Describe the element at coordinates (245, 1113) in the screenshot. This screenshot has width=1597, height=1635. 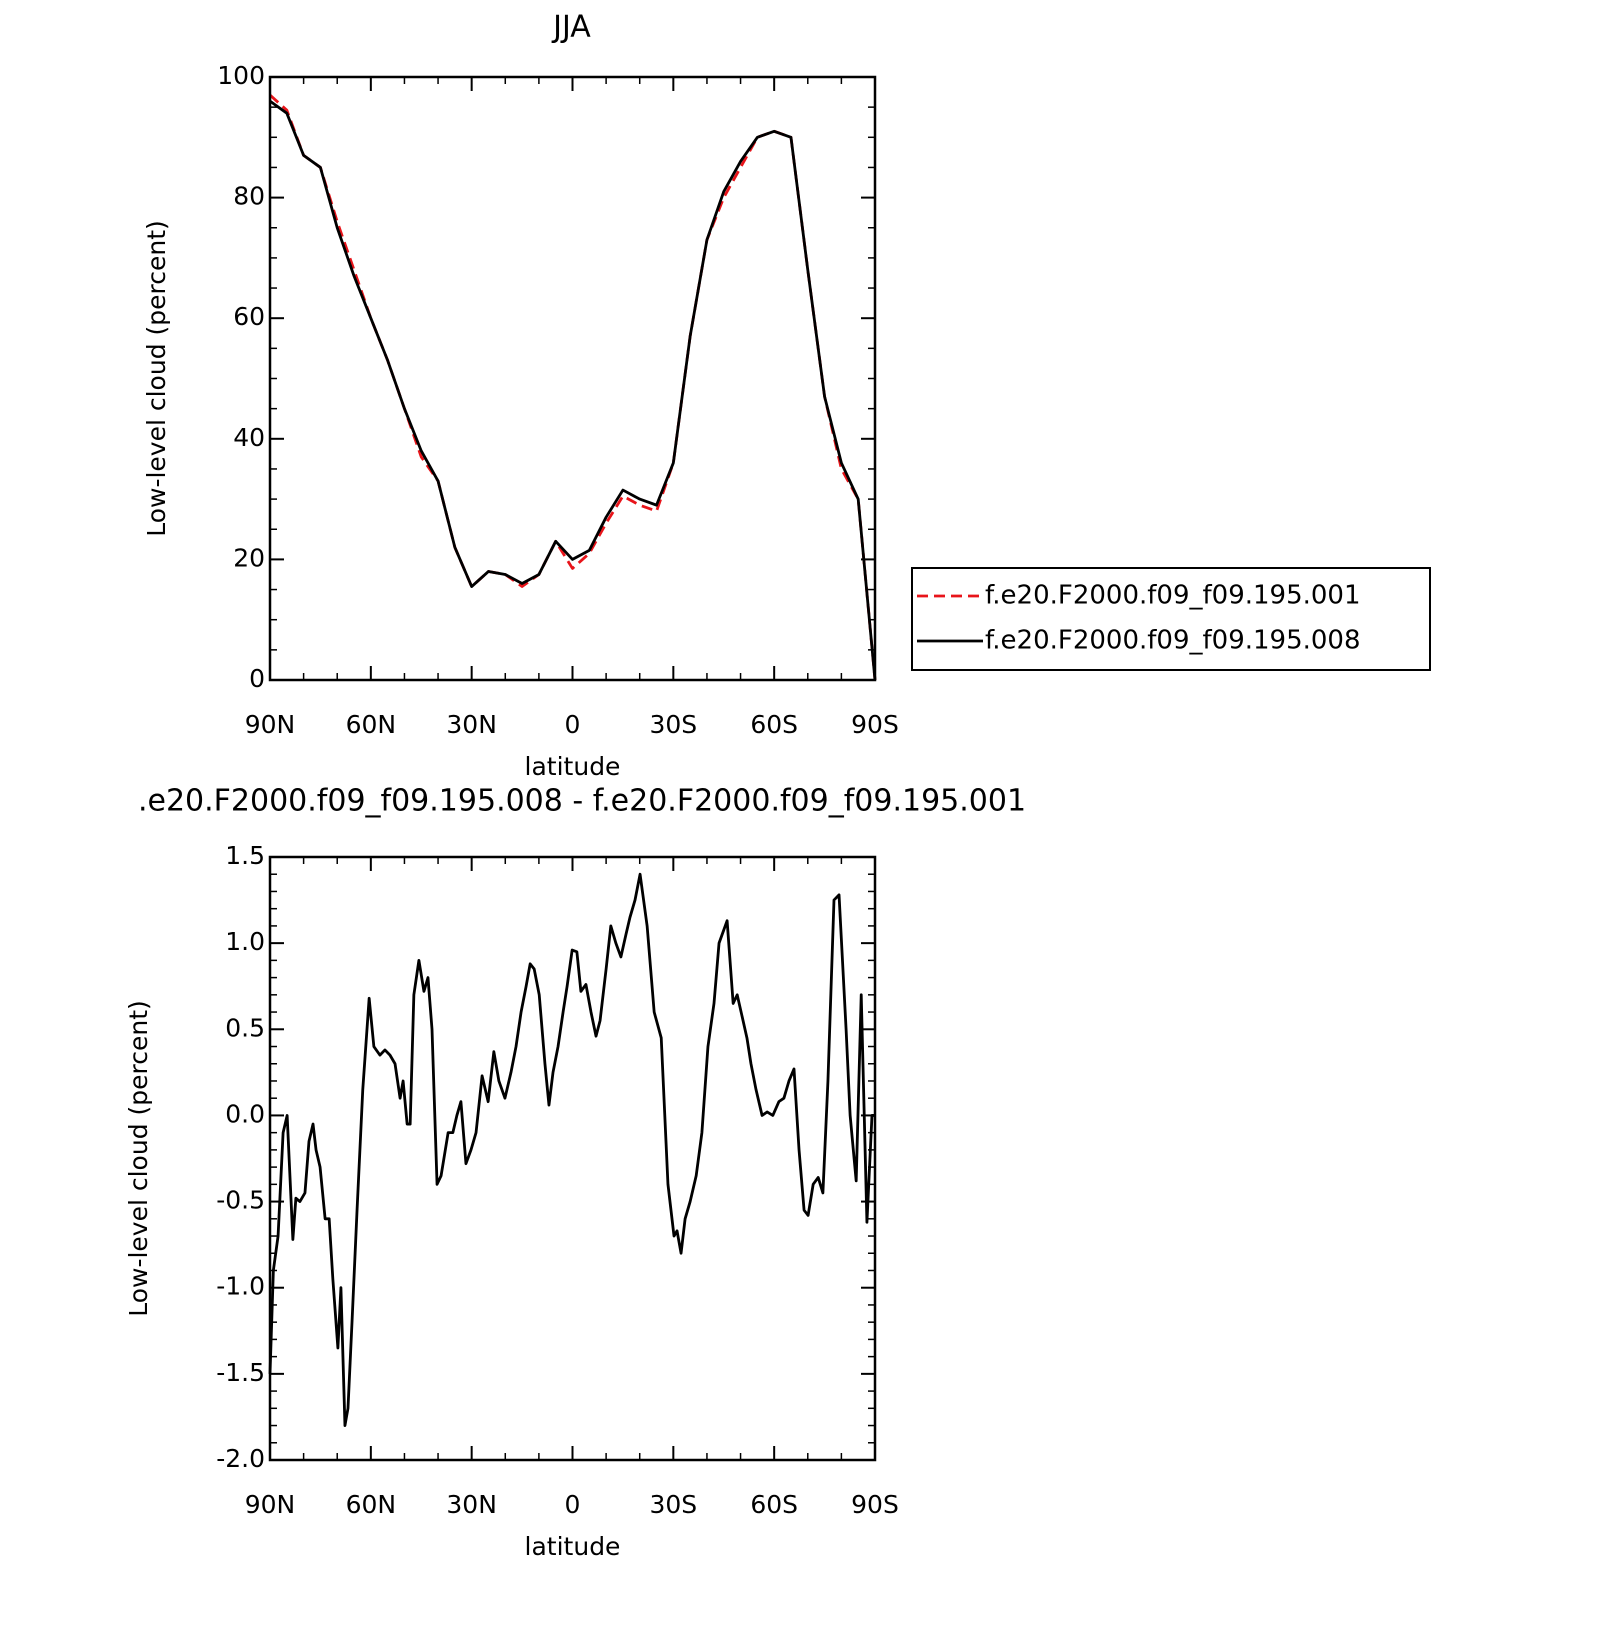
I see `y-tick-label: 0.0` at that location.